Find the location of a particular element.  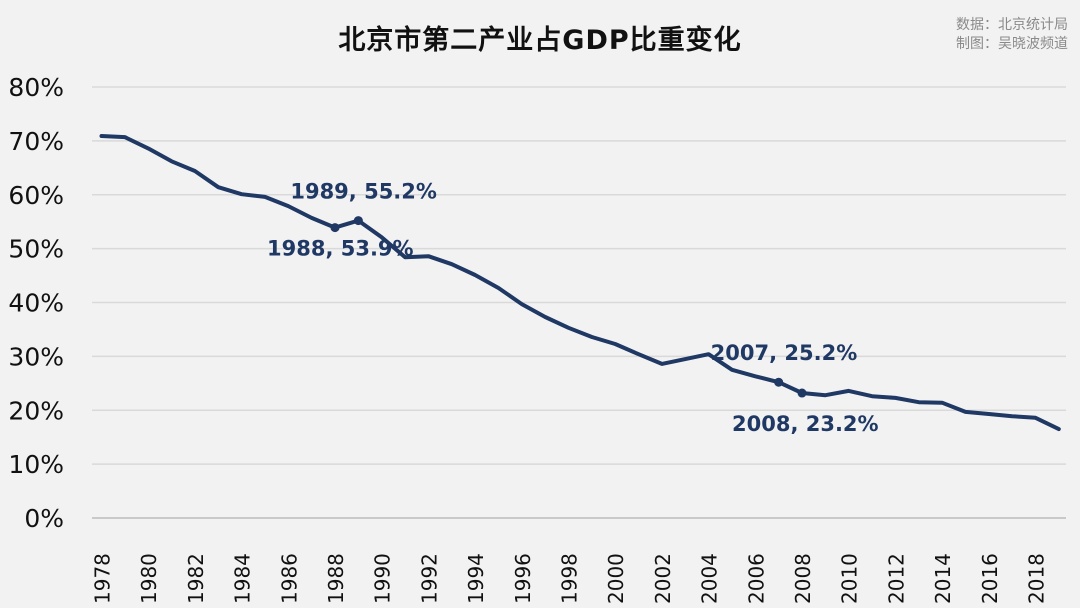

y-tick-label: 70% is located at coordinates (36, 141).